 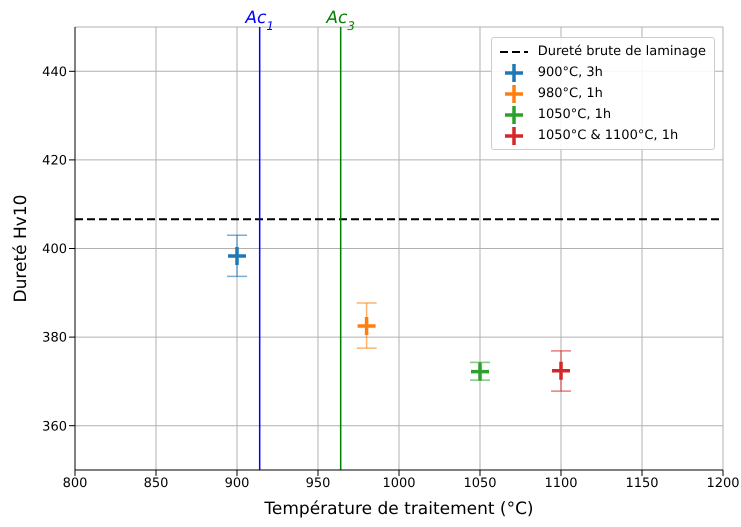 I want to click on x-tick-label: 1100, so click(x=561, y=484).